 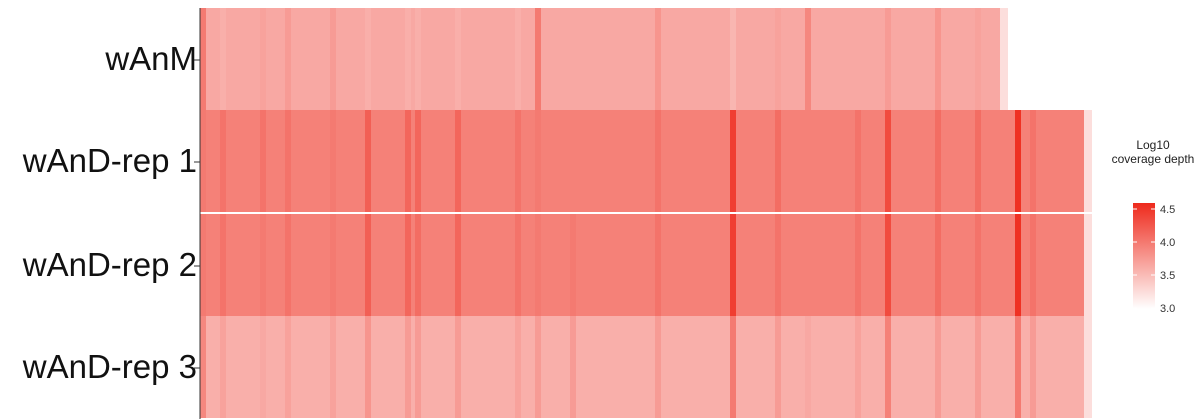 I want to click on color-legend: 4.5 4.0 3.5 3.0, so click(x=1154, y=259).